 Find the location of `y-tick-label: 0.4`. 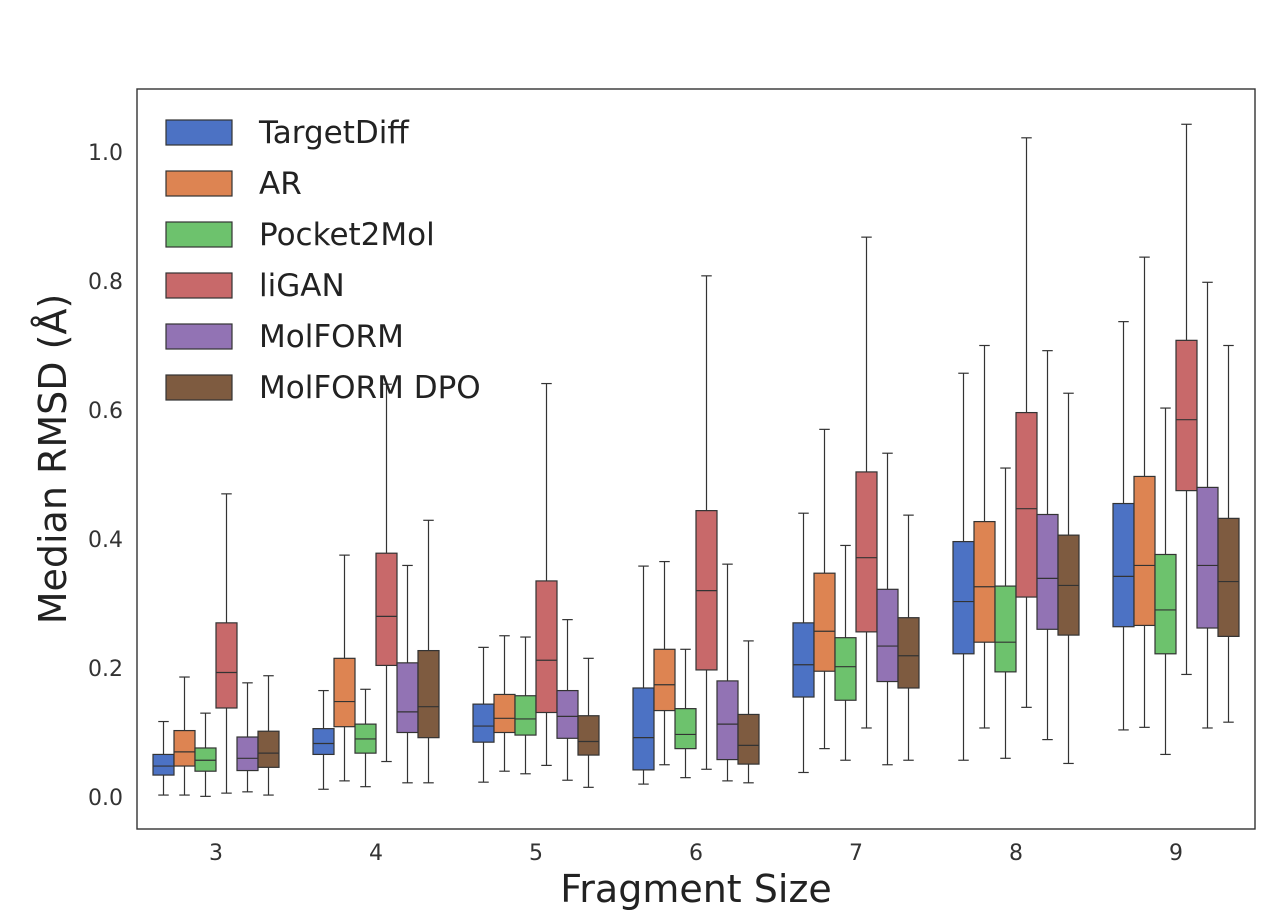

y-tick-label: 0.4 is located at coordinates (105, 540).